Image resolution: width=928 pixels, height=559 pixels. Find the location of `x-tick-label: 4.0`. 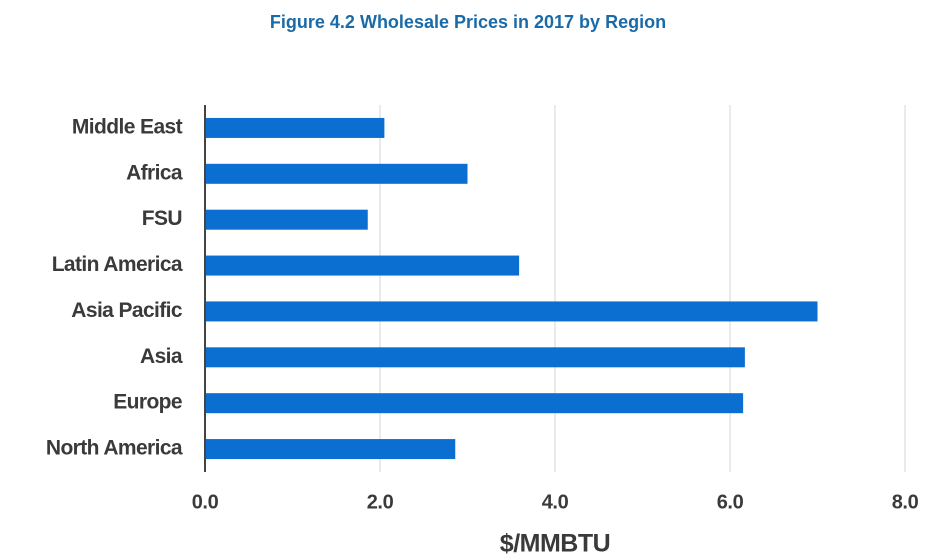

x-tick-label: 4.0 is located at coordinates (555, 502).